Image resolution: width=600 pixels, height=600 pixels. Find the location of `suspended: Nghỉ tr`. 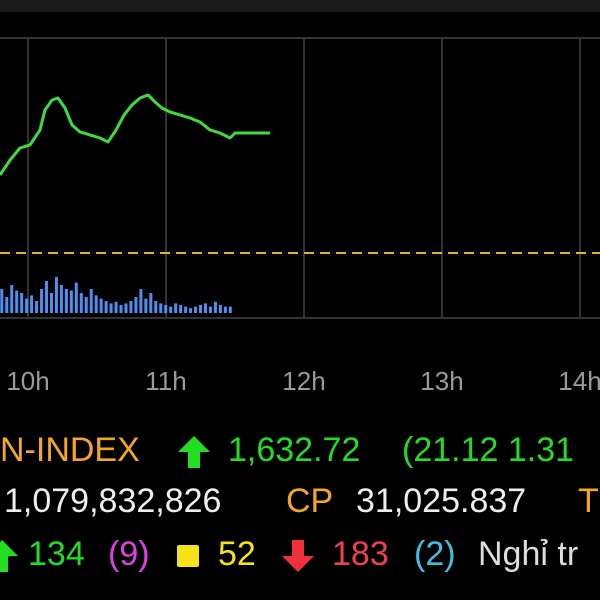

suspended: Nghỉ tr is located at coordinates (528, 554).